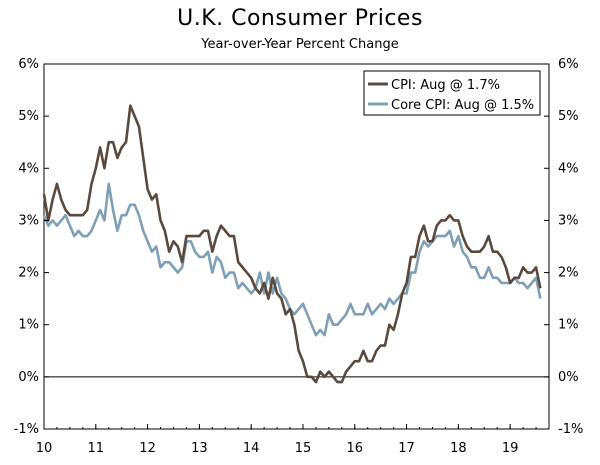 The width and height of the screenshot is (600, 465). Describe the element at coordinates (44, 448) in the screenshot. I see `x-tick-label: 10` at that location.